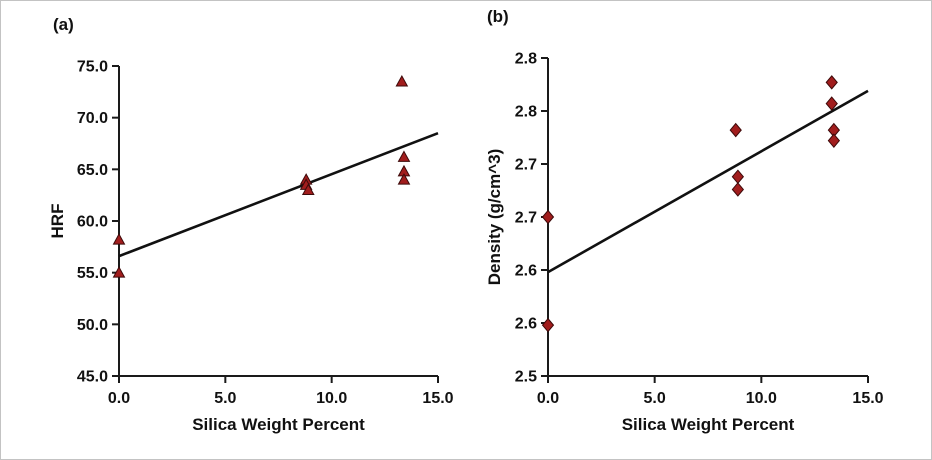  What do you see at coordinates (57, 221) in the screenshot?
I see `y-axis-title: HRF` at bounding box center [57, 221].